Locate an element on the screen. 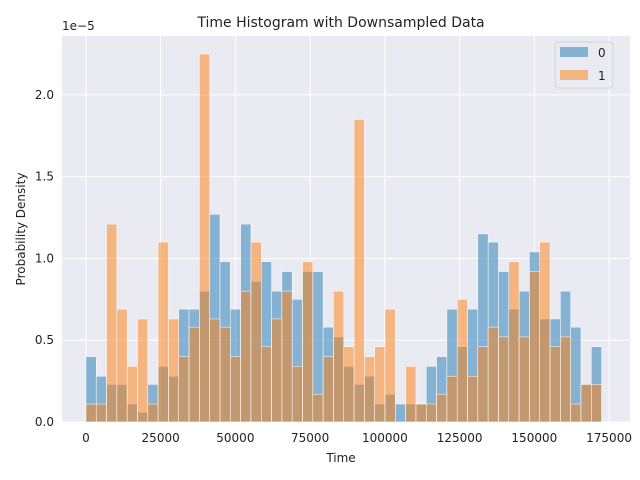  legend: 0 1 is located at coordinates (584, 65).